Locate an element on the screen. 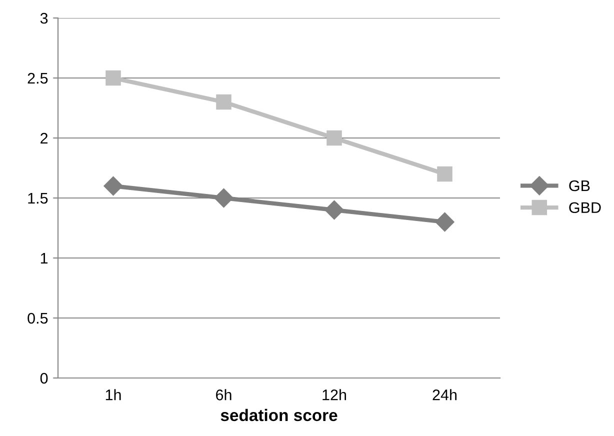  legend-label: GB is located at coordinates (579, 186).